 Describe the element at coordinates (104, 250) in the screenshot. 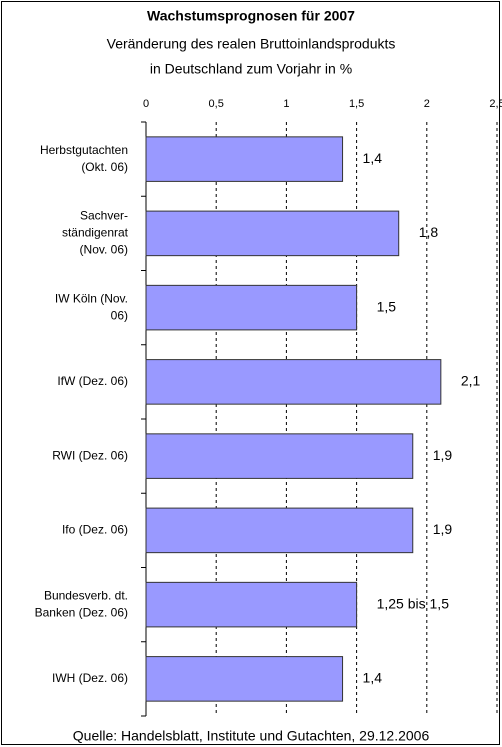

I see `y-tick-label: (Nov. 06)` at that location.